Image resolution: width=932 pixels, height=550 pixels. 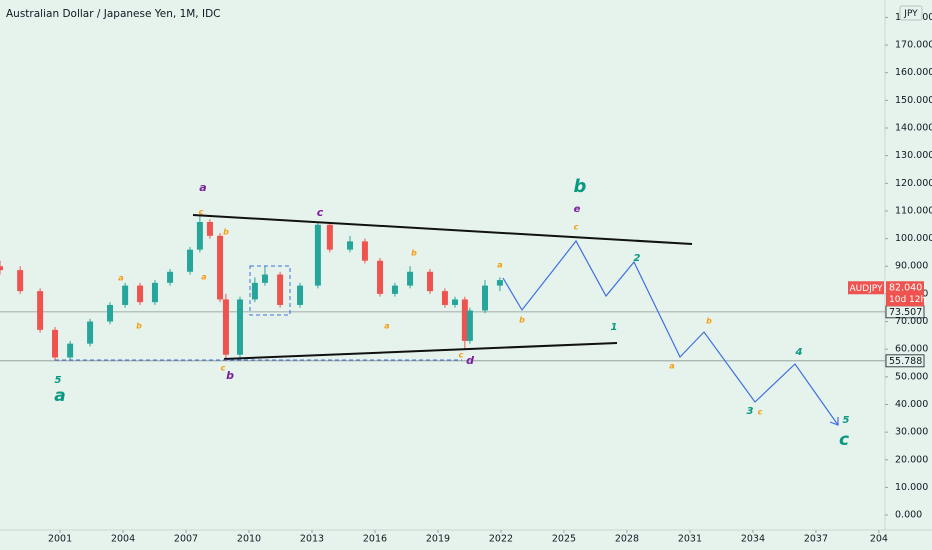 I want to click on currency-label: JPY, so click(x=910, y=14).